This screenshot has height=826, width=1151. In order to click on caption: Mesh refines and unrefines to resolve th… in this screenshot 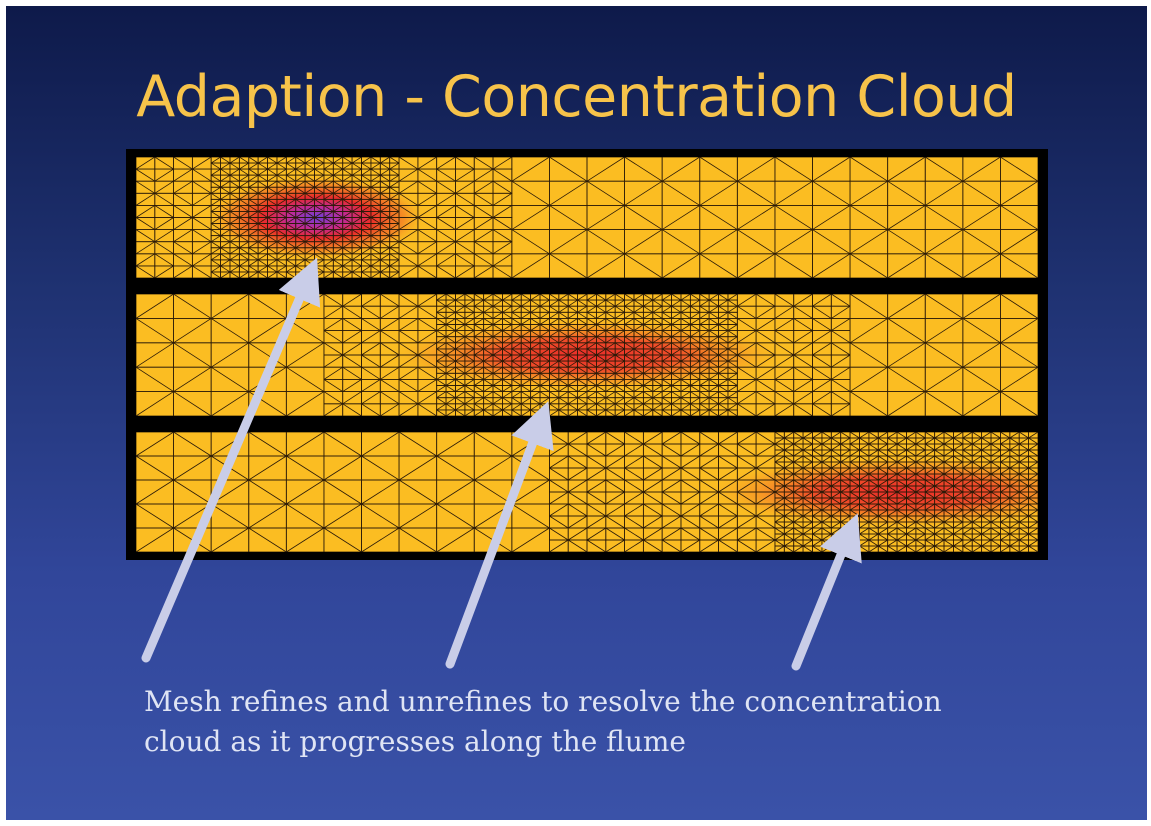, I will do `click(624, 722)`.